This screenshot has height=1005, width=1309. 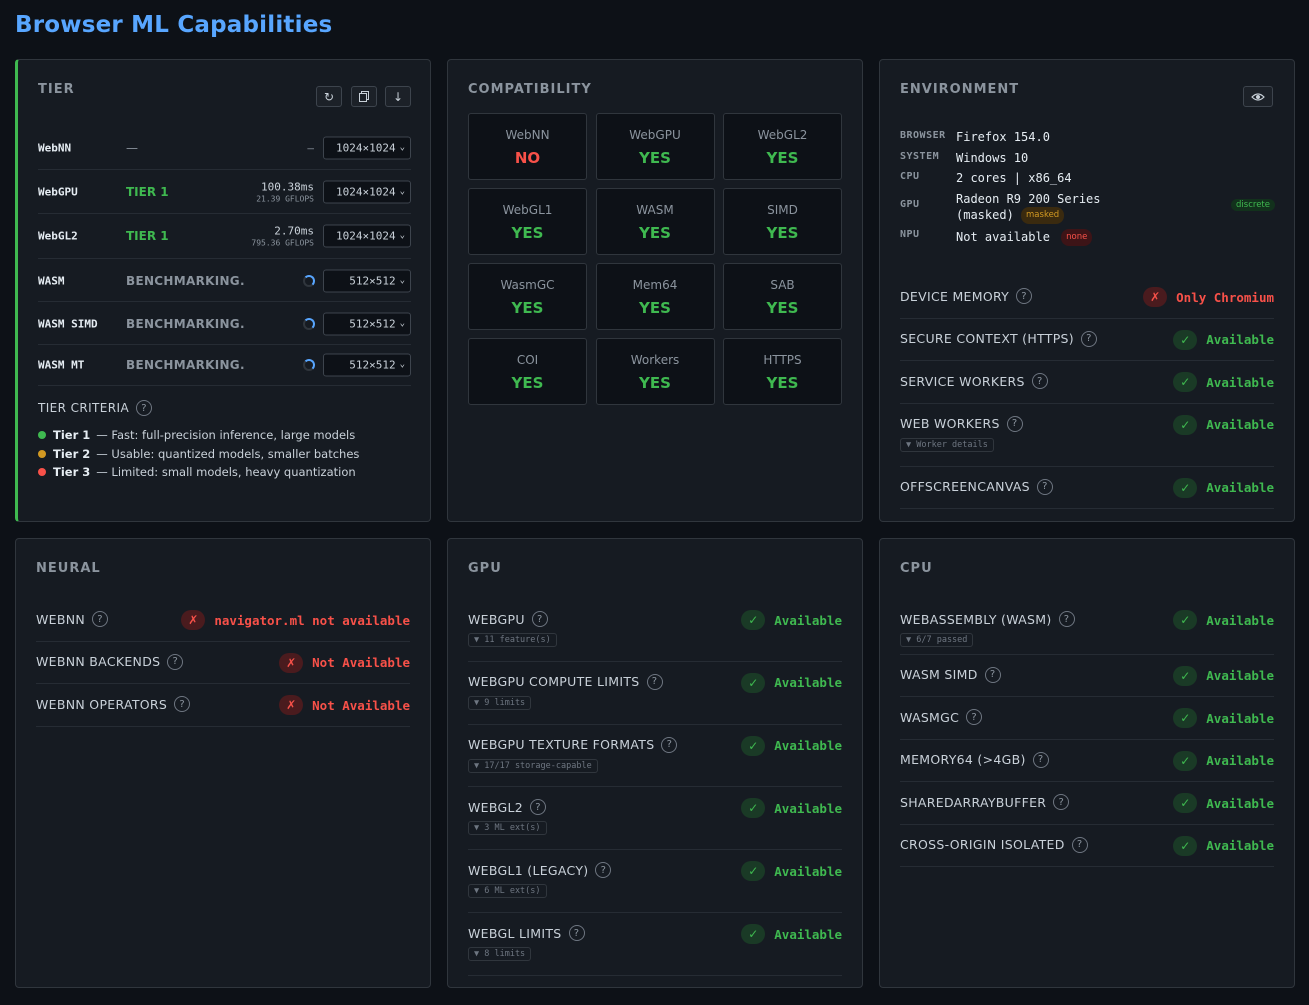 I want to click on tier-status: BENCHMARKING., so click(x=185, y=280).